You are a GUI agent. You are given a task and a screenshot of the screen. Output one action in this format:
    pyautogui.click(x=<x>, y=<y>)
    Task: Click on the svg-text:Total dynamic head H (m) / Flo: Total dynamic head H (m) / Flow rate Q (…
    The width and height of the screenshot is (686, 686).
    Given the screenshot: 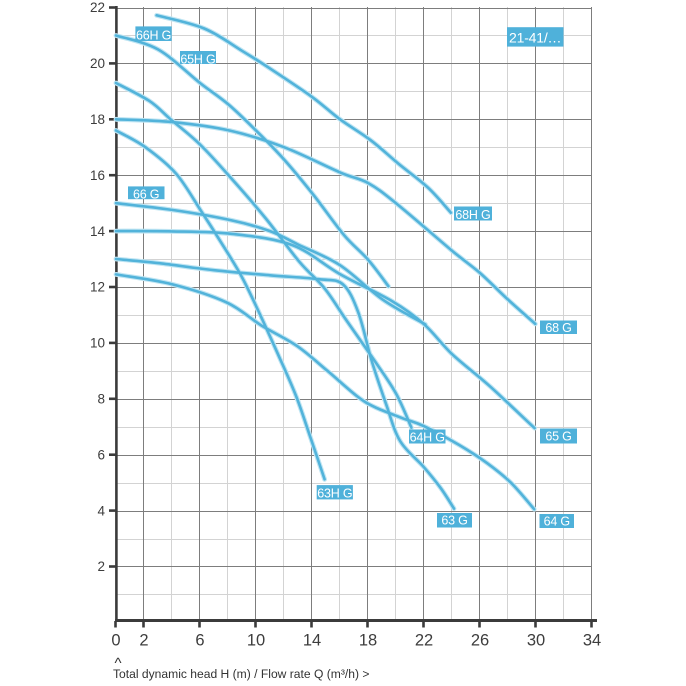 What is the action you would take?
    pyautogui.click(x=241, y=674)
    